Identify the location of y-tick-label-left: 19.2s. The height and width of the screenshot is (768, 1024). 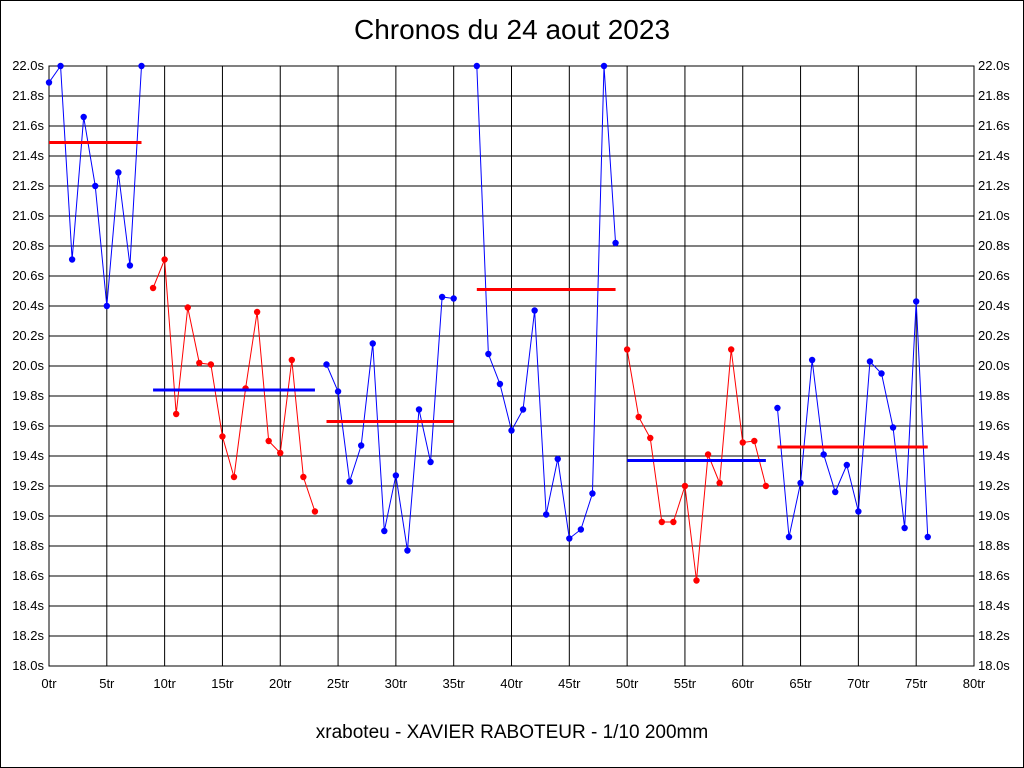
(28, 485).